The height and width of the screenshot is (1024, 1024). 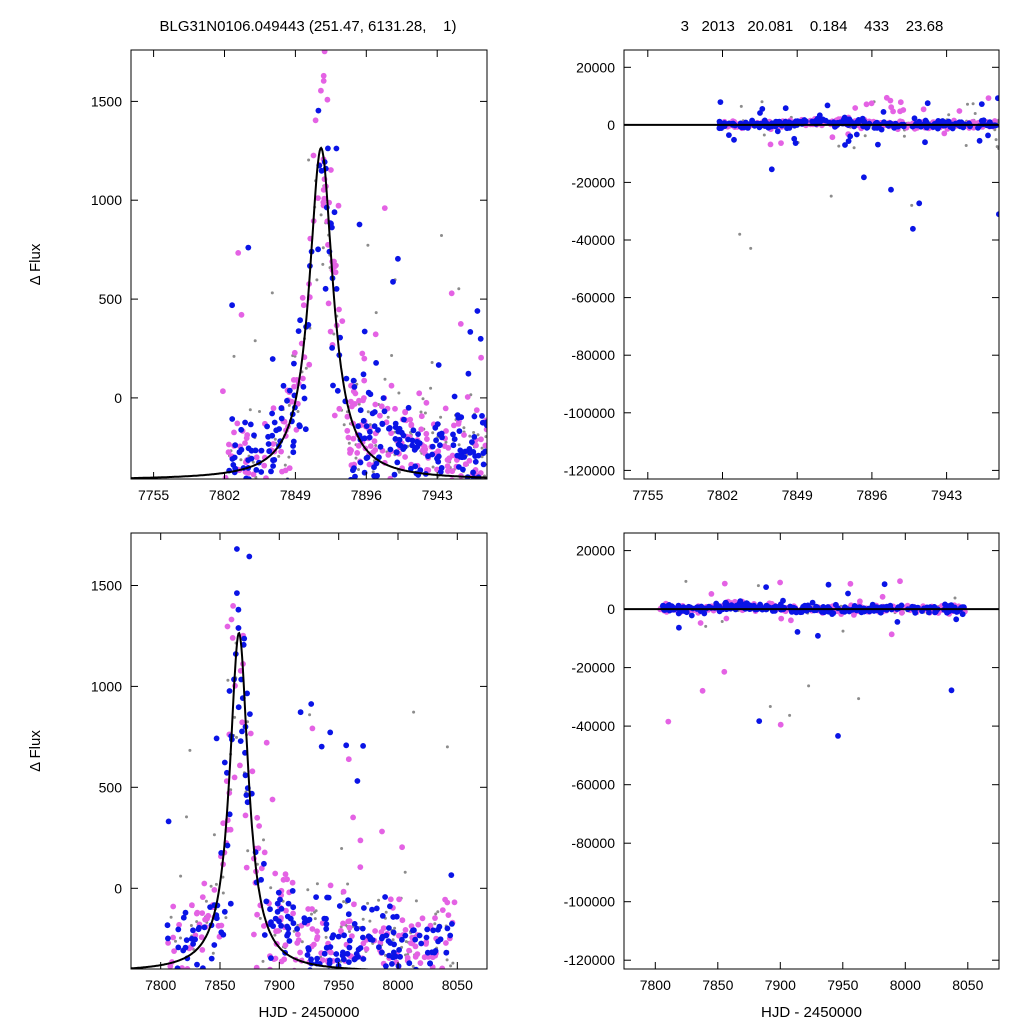 I want to click on header-left: BLG31N0106.049443 (251.47, 6131.28, 1), so click(x=308, y=26).